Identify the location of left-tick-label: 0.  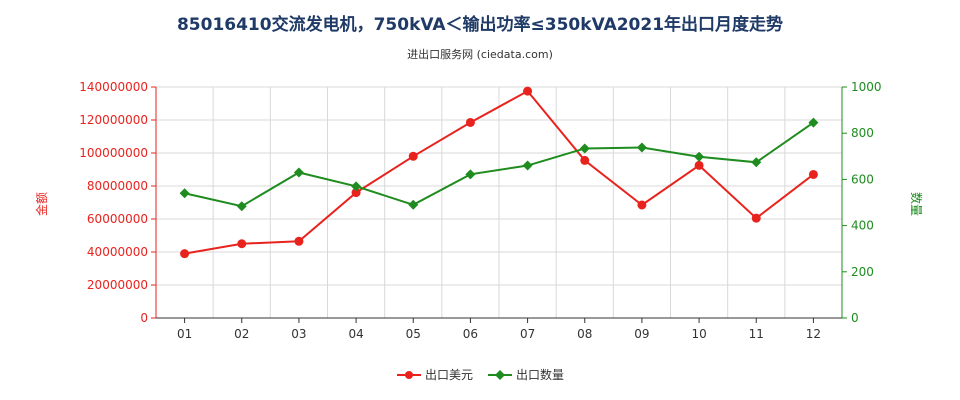
(144, 318).